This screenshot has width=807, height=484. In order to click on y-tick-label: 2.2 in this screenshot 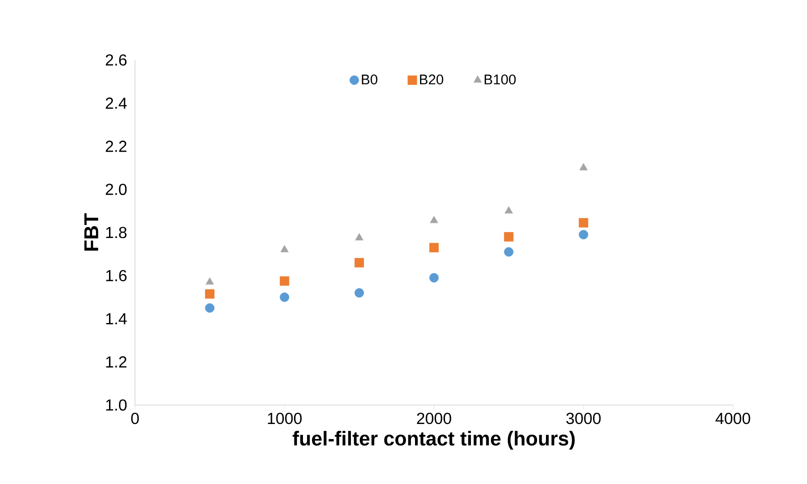, I will do `click(116, 146)`.